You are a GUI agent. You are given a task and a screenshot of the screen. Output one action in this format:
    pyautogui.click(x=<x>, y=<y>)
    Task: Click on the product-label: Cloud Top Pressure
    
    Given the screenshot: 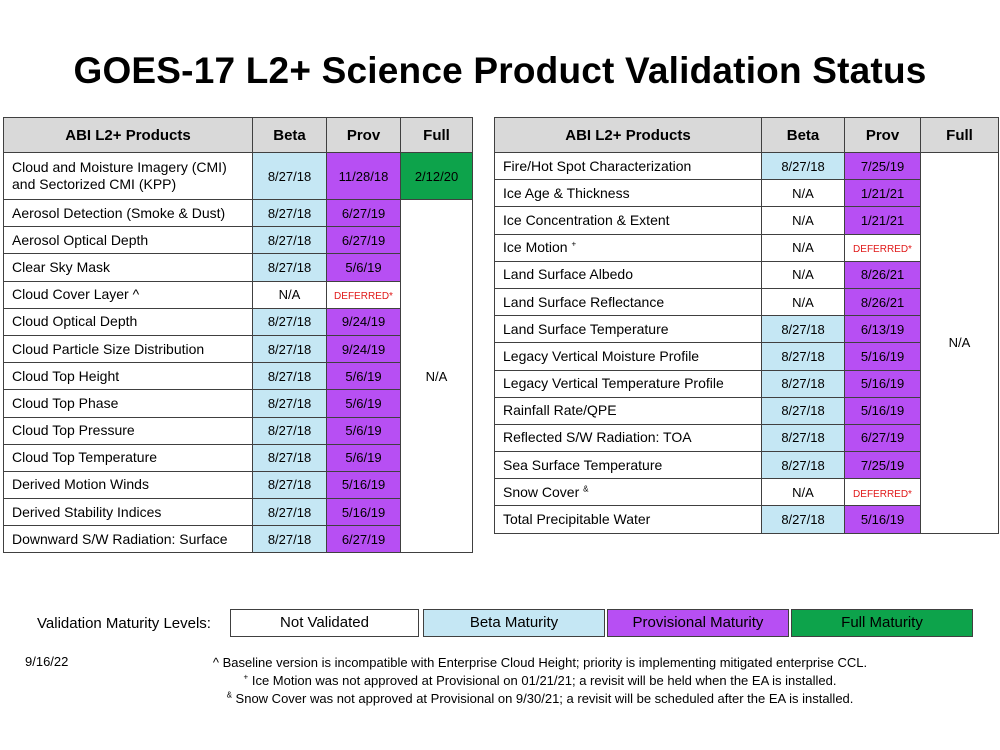 What is the action you would take?
    pyautogui.click(x=73, y=430)
    